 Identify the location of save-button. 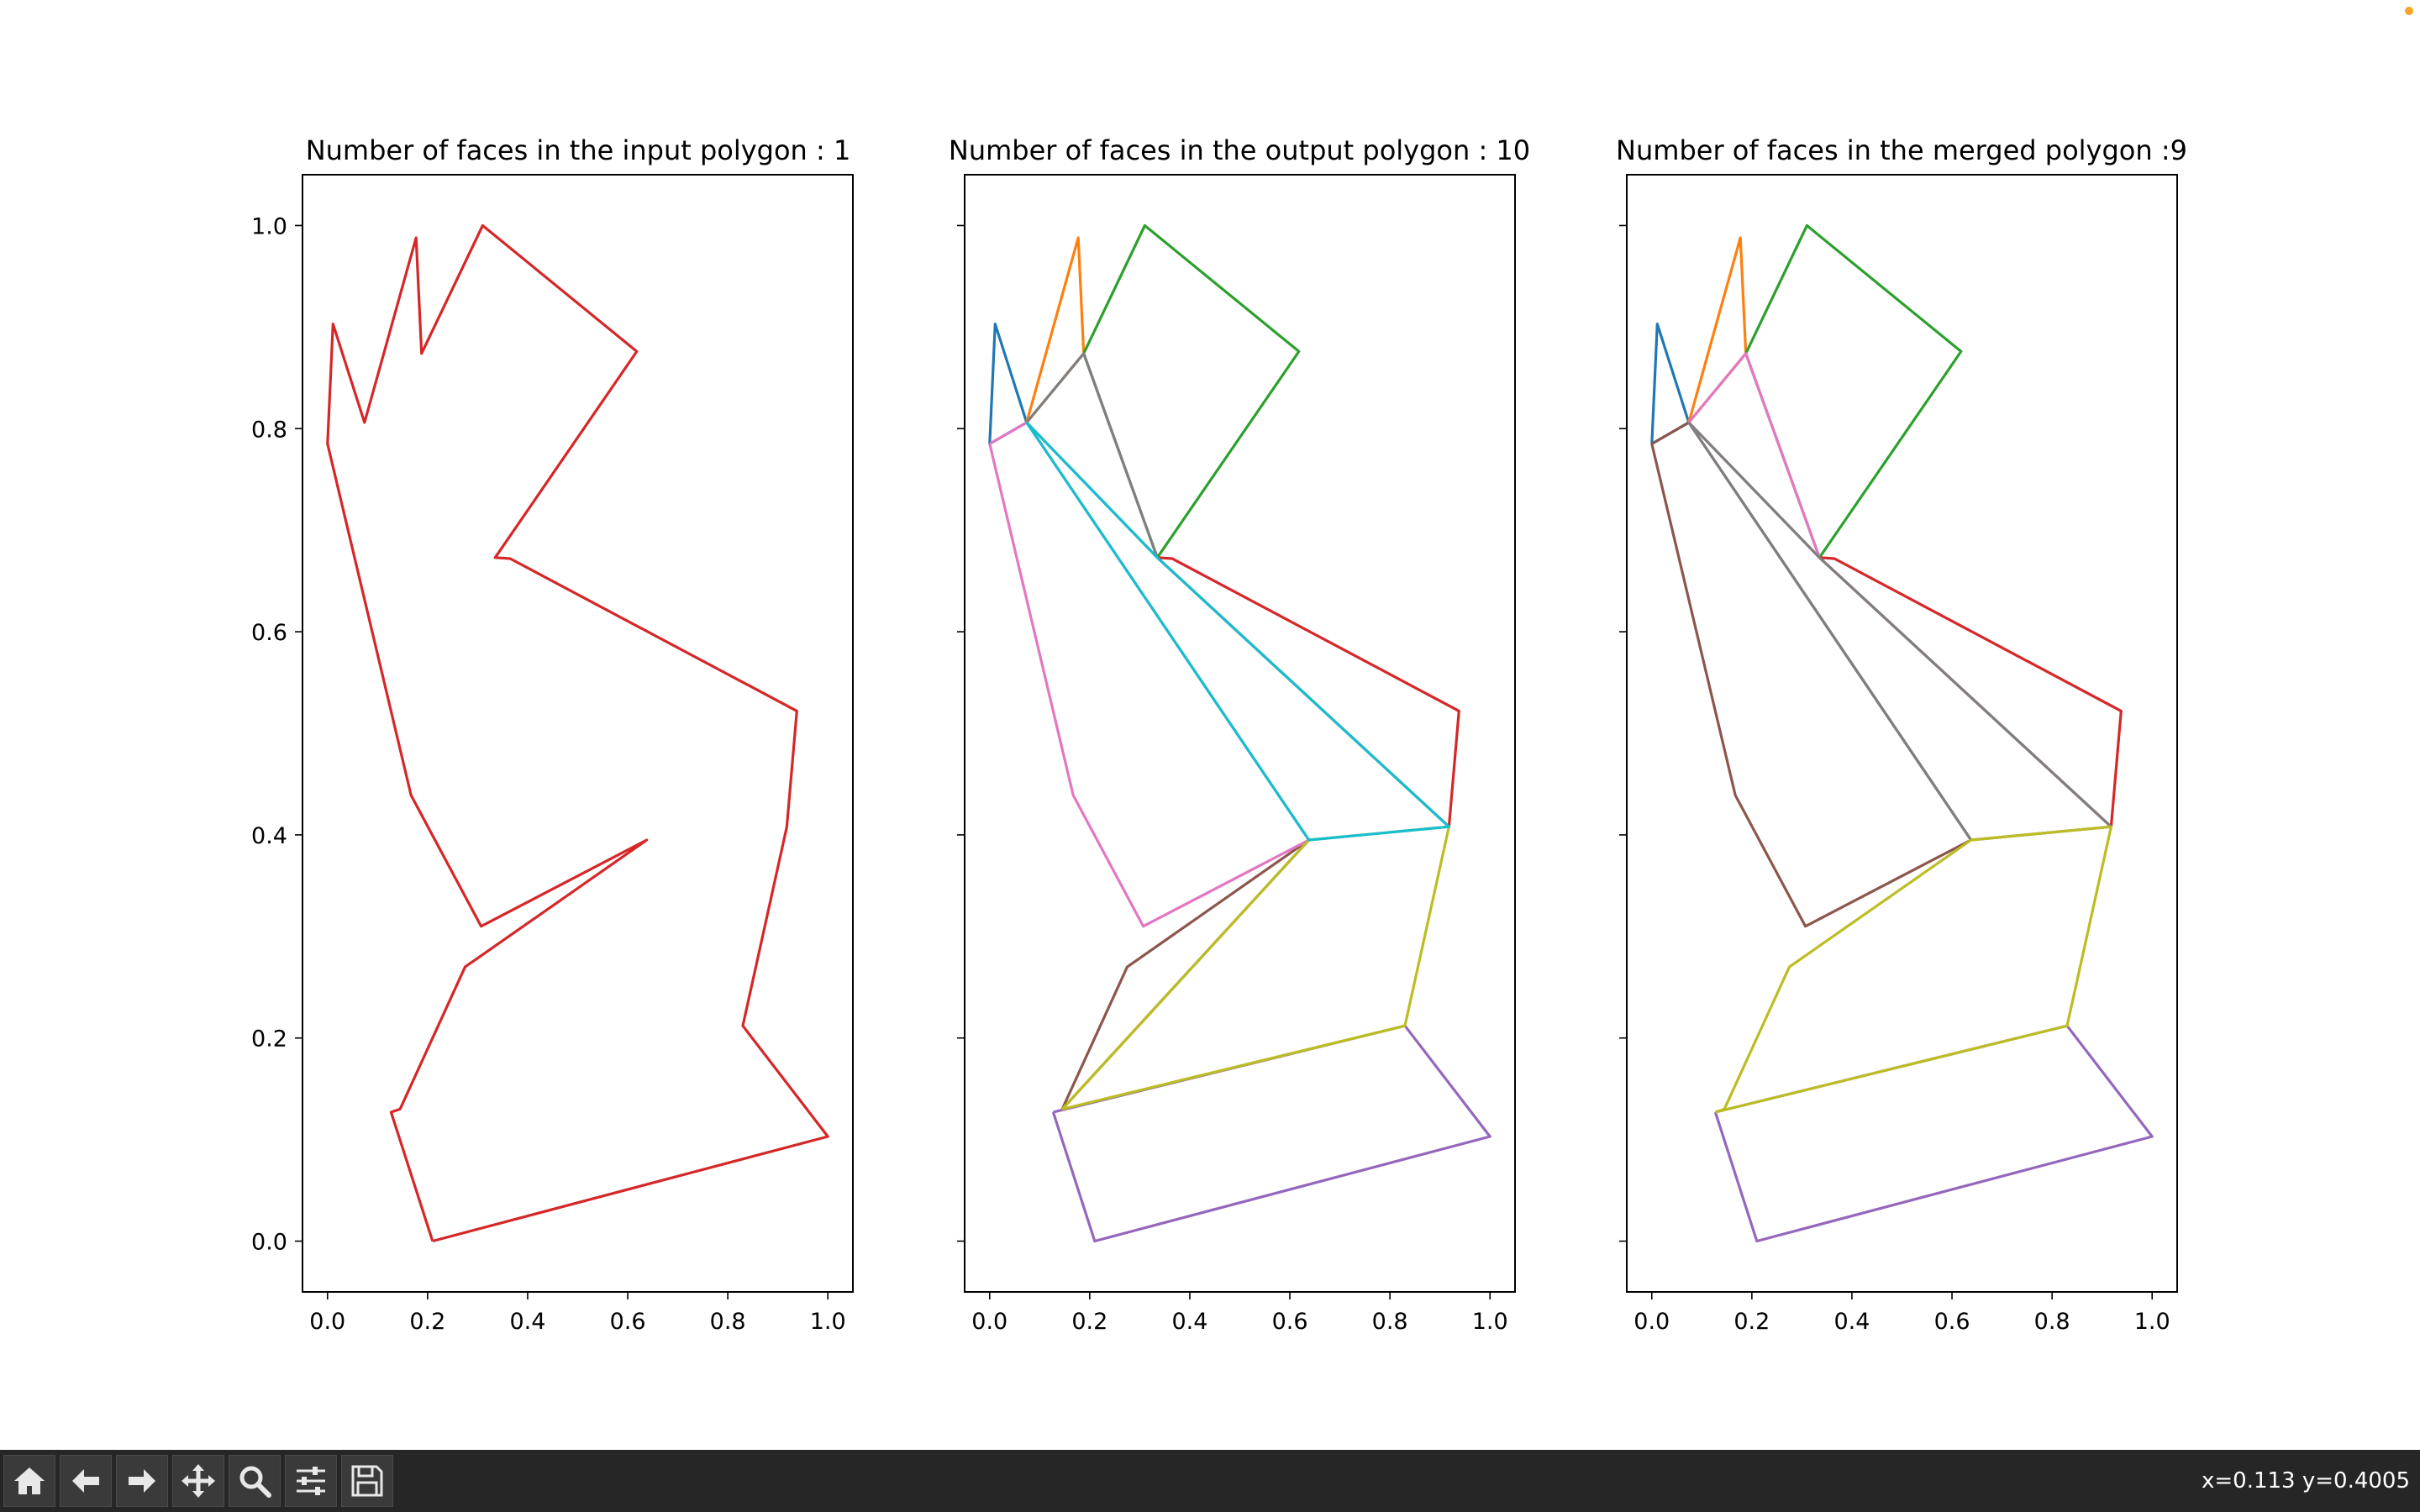
(367, 1481).